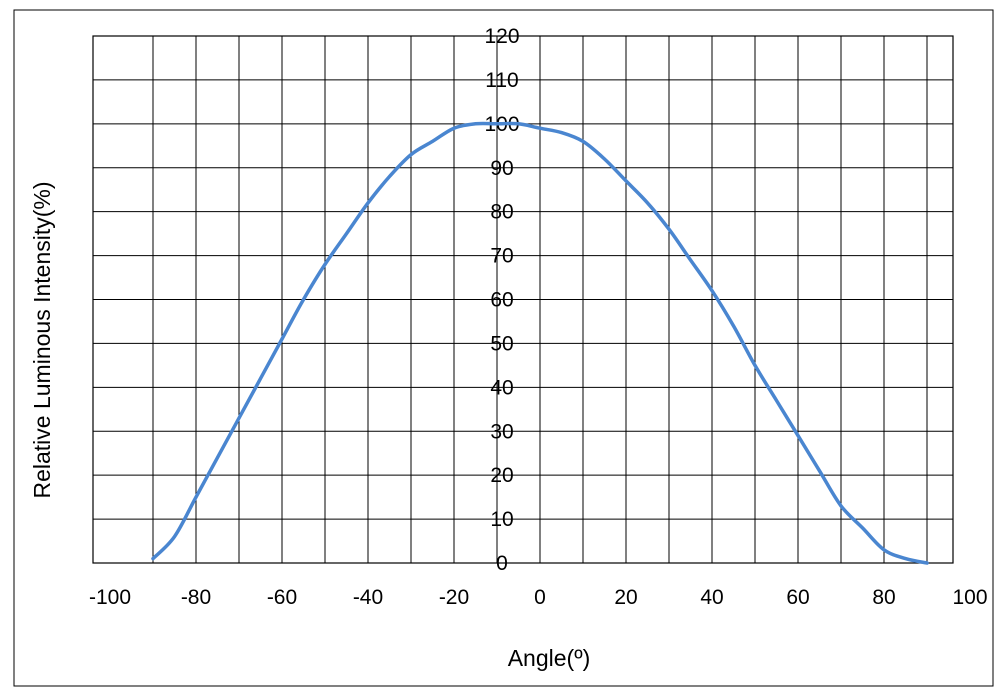 The width and height of the screenshot is (996, 690). I want to click on y-tick-label: 110, so click(501, 80).